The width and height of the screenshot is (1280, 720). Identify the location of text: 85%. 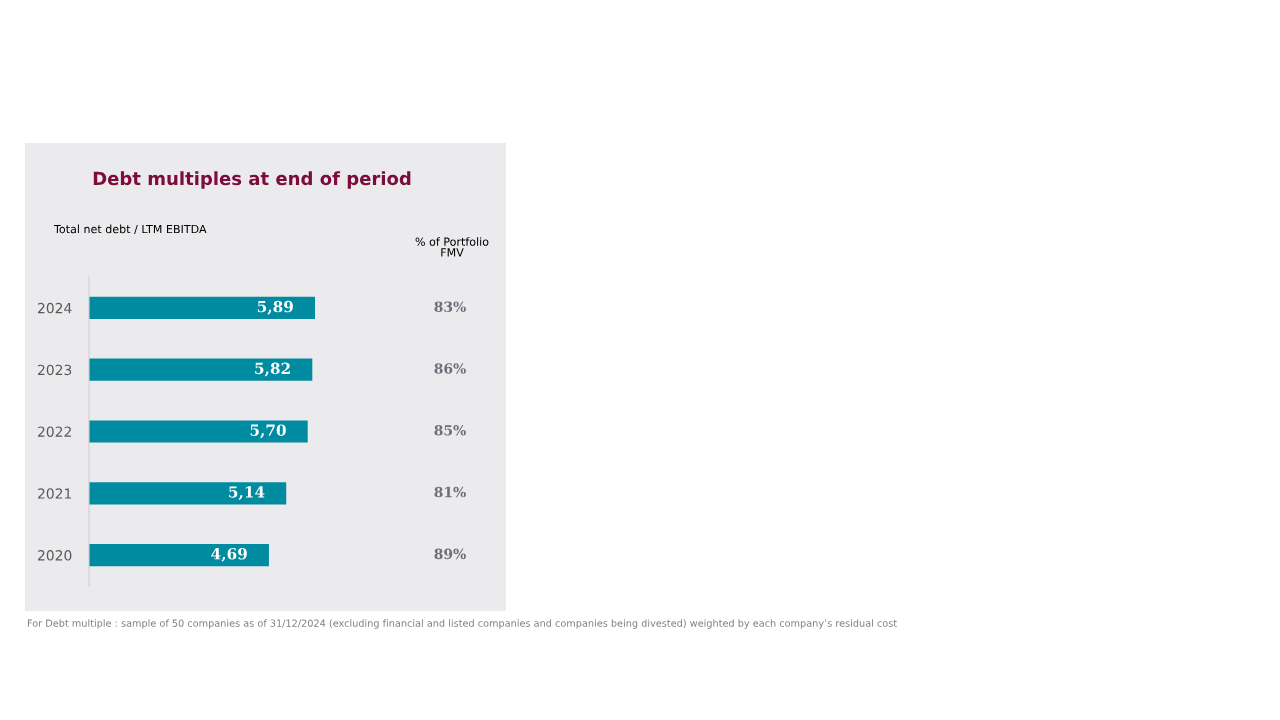
(450, 430).